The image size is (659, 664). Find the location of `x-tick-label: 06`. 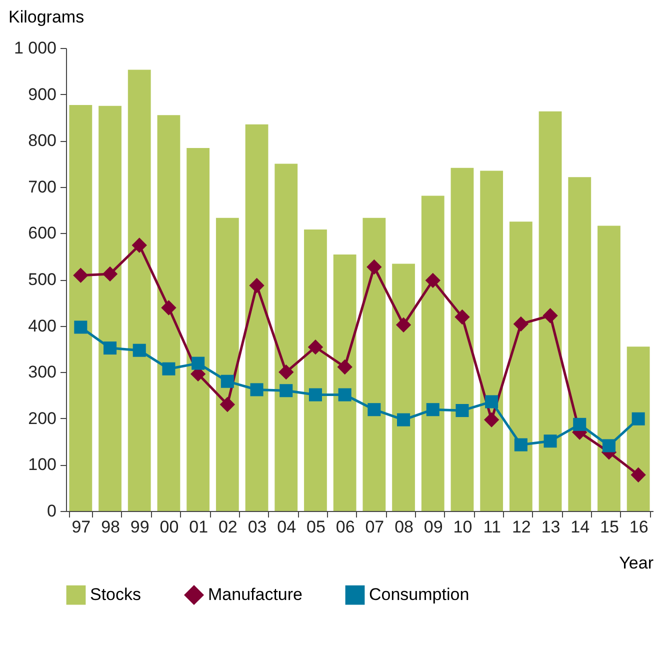

x-tick-label: 06 is located at coordinates (345, 527).